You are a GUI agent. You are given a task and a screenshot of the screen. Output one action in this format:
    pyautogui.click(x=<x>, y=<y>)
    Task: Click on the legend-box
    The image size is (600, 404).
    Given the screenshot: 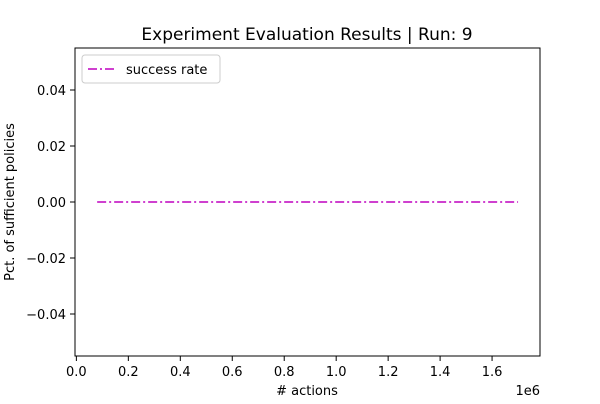 What is the action you would take?
    pyautogui.click(x=151, y=69)
    